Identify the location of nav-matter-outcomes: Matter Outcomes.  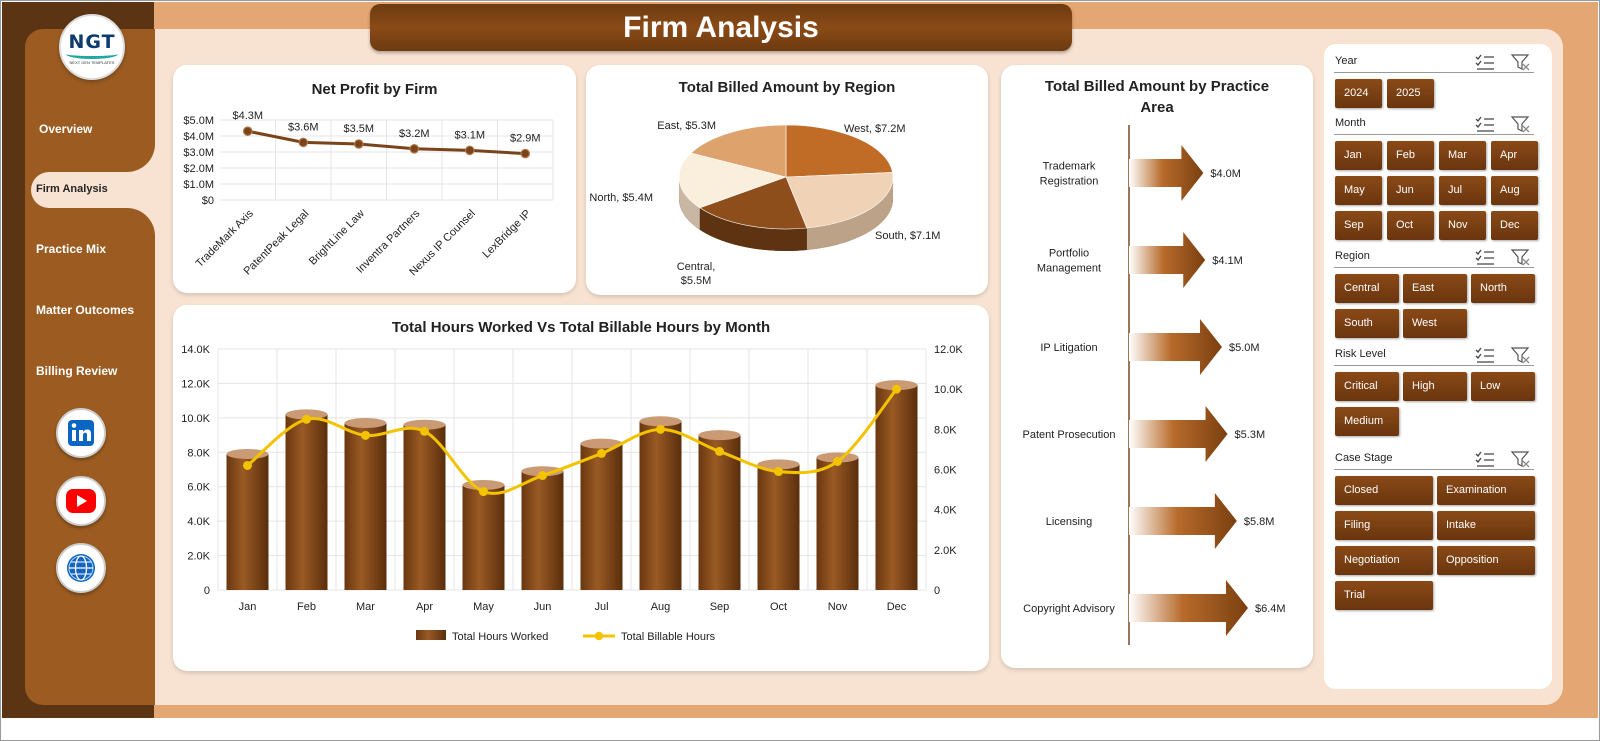
(85, 310).